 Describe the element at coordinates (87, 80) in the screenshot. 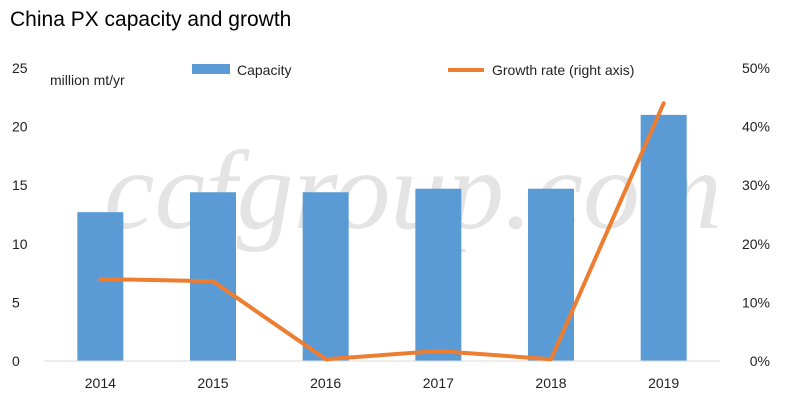

I see `y-axis-label: million mt/yr` at that location.